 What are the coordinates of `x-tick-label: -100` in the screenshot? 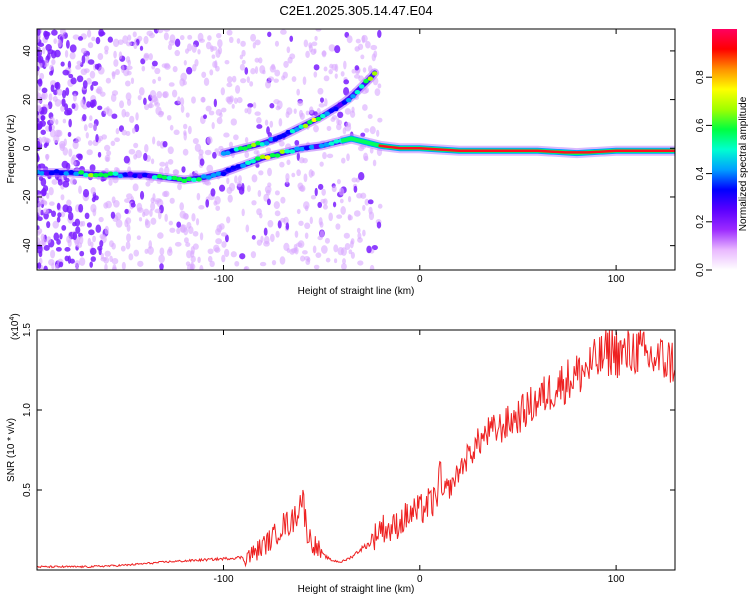 It's located at (223, 579).